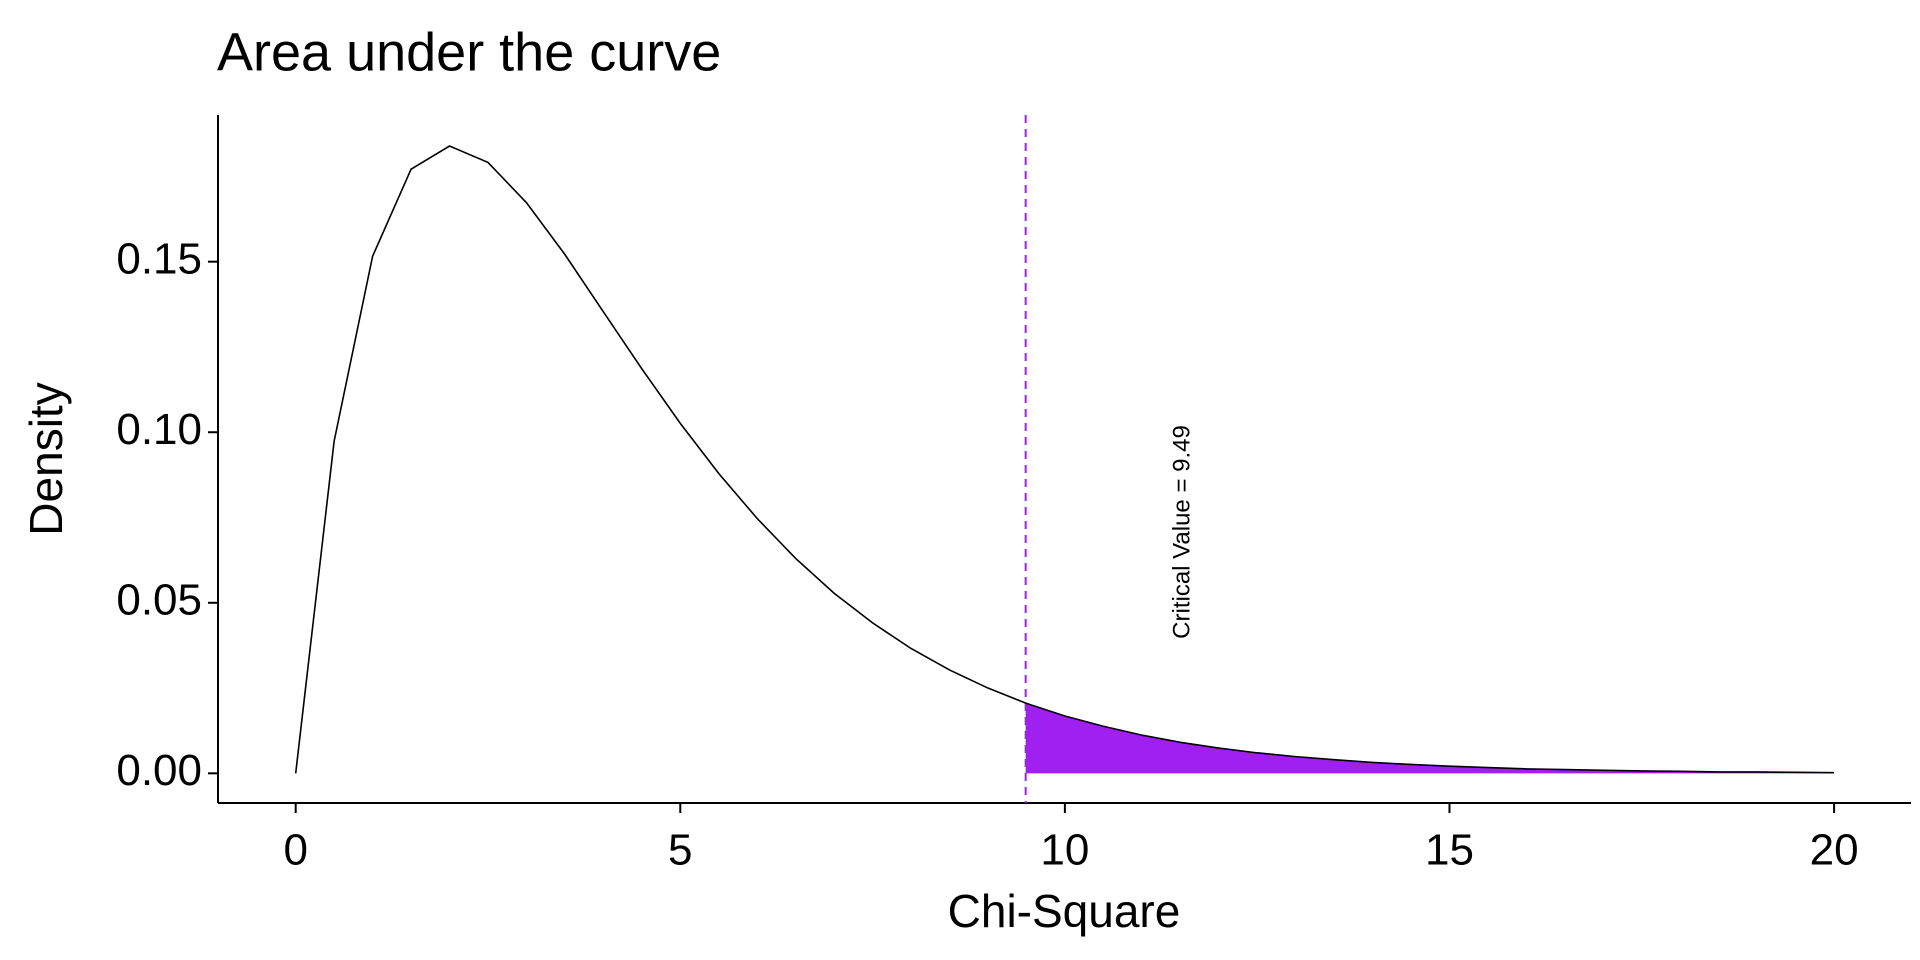 The height and width of the screenshot is (960, 1920). Describe the element at coordinates (159, 429) in the screenshot. I see `y-tick-label: 0.10` at that location.